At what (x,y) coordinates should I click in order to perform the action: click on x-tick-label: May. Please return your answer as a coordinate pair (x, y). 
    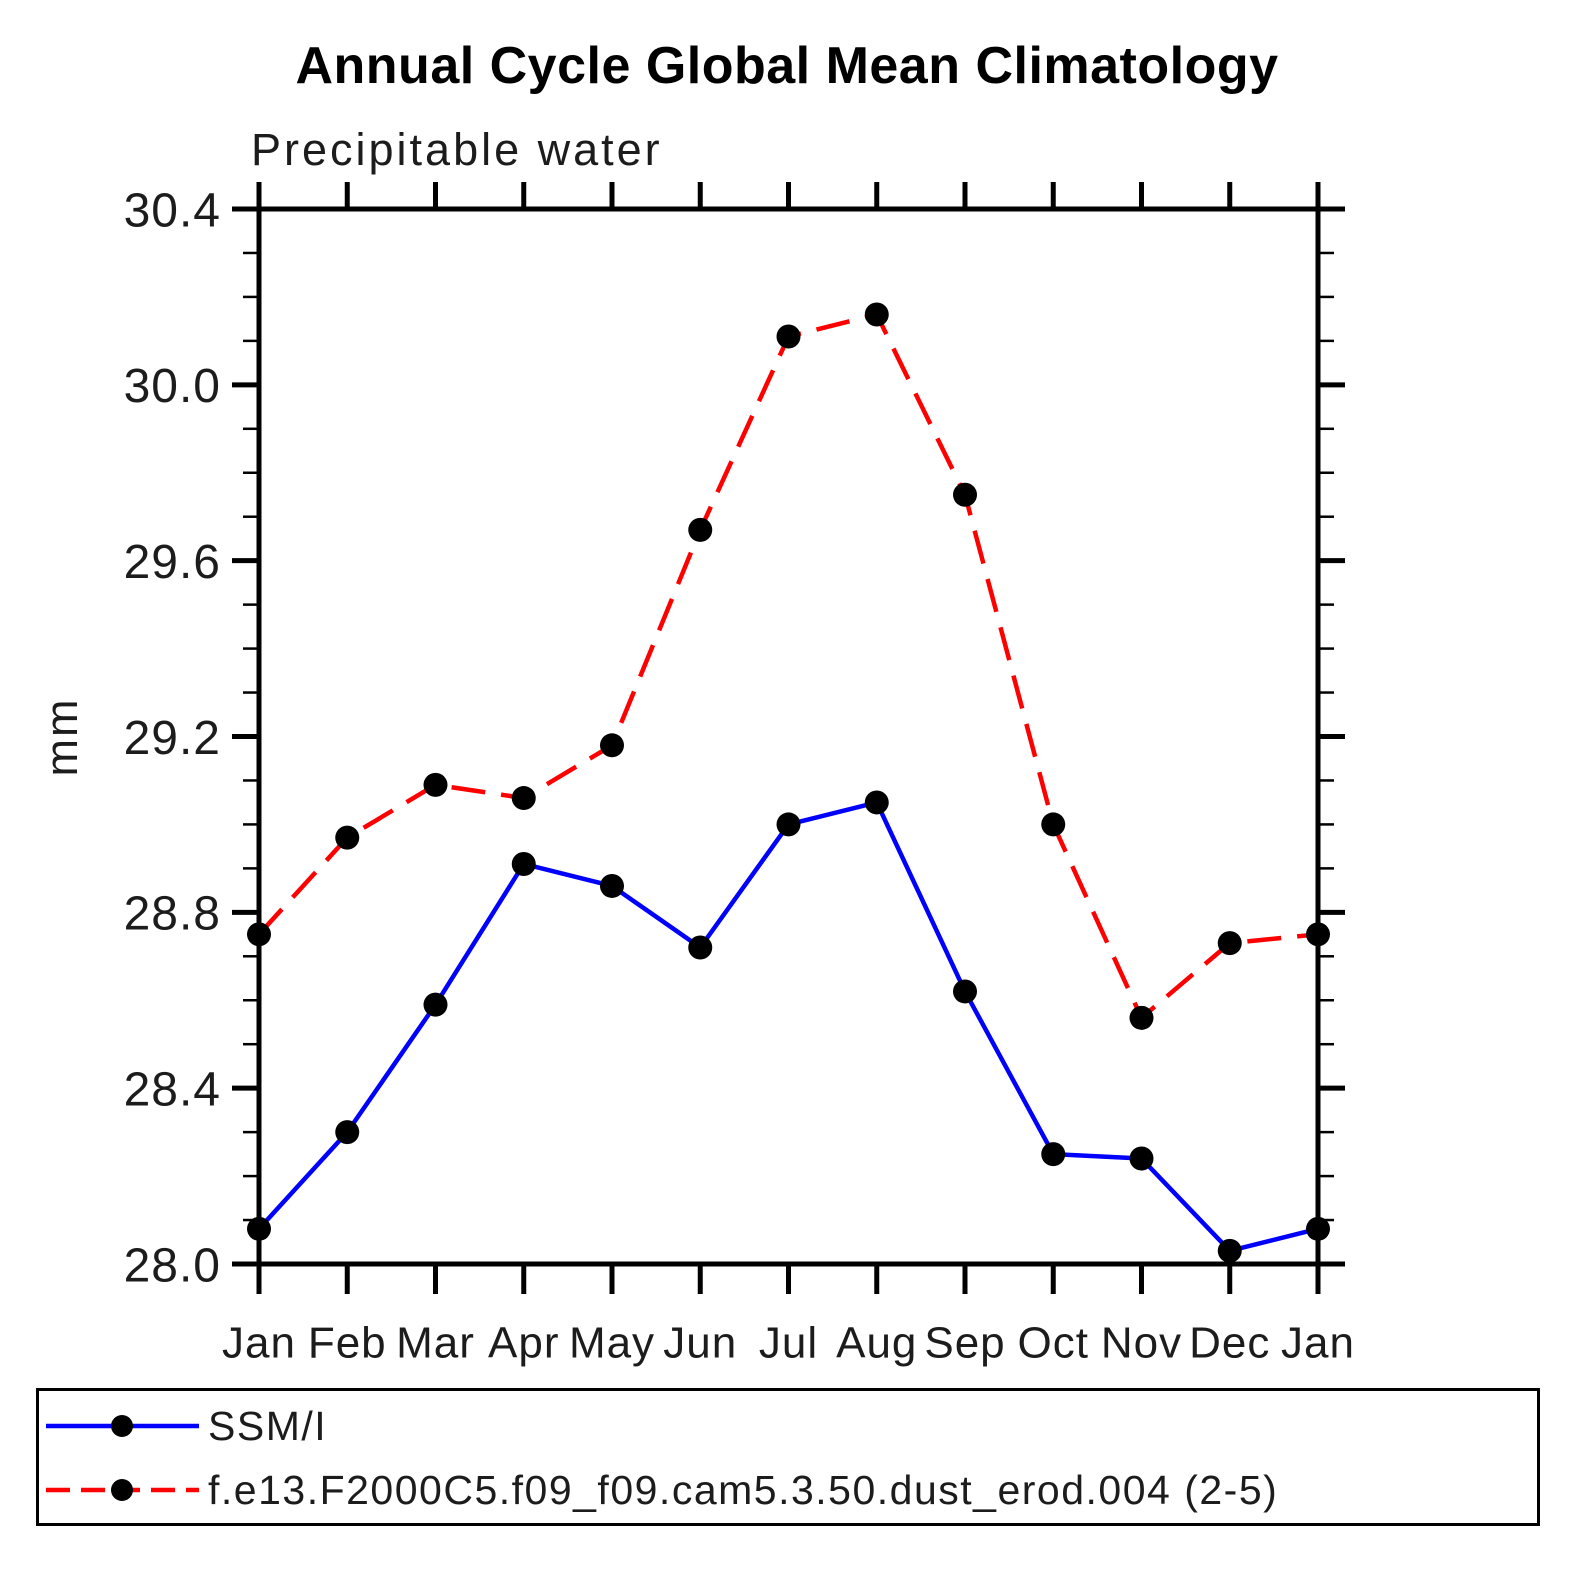
    Looking at the image, I should click on (612, 1343).